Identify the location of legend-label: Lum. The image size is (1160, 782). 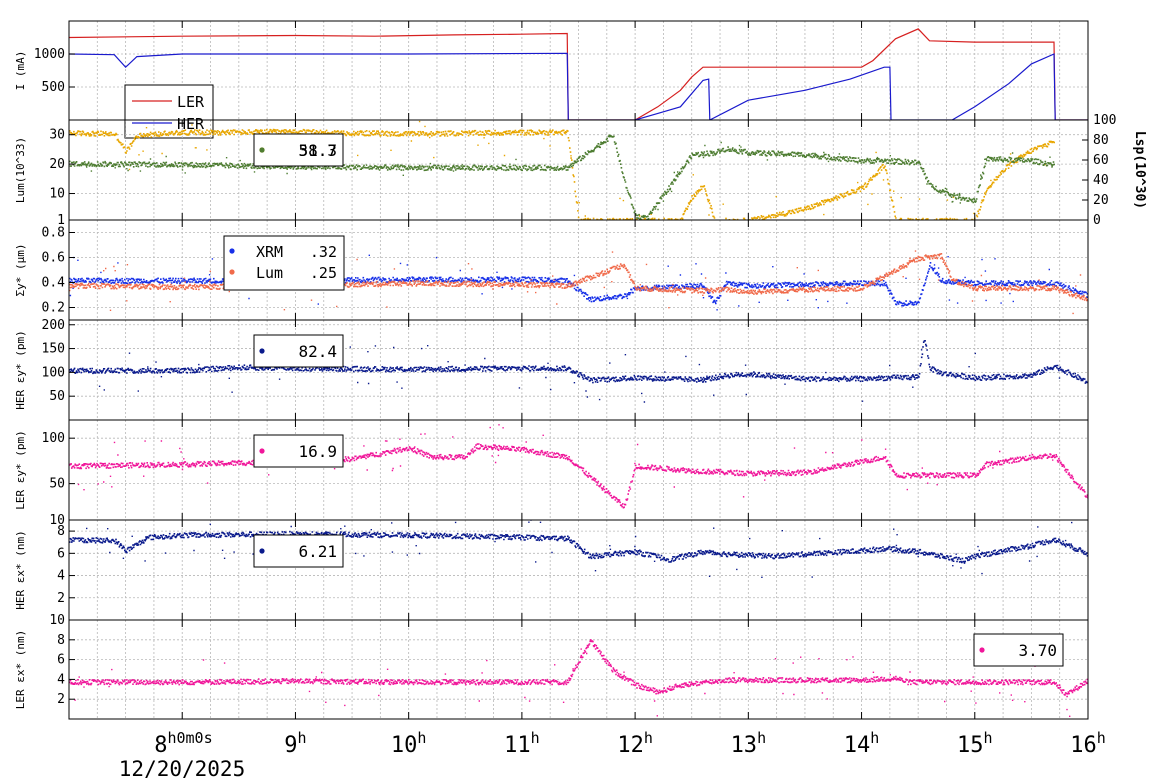
(269, 273).